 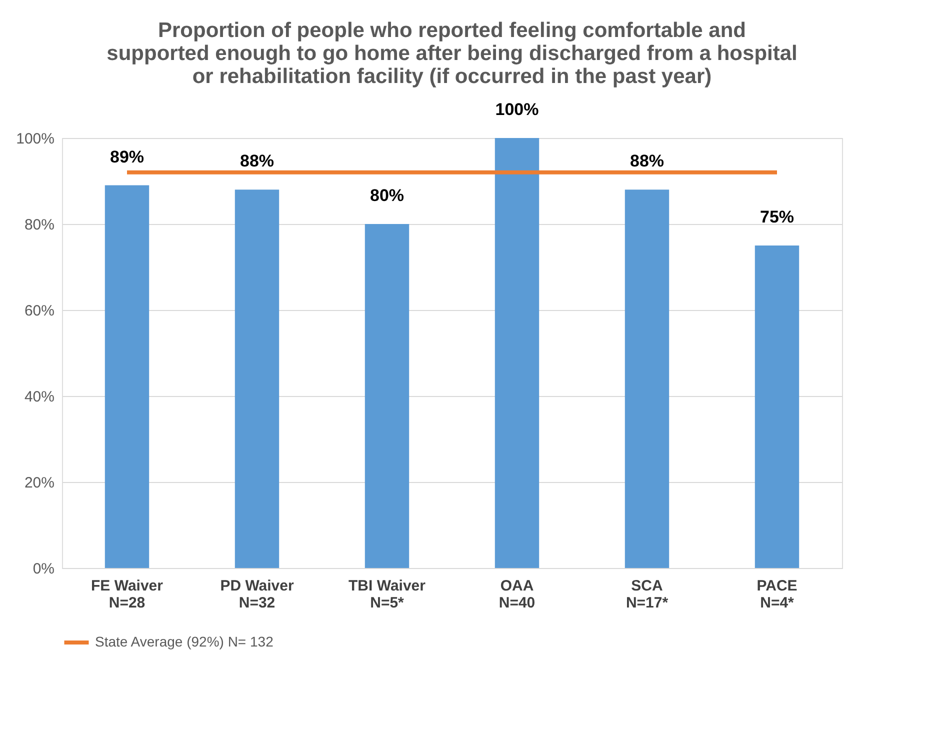 What do you see at coordinates (452, 53) in the screenshot?
I see `chart-title: Proportion of people who reported feeling comfortable and supported enough to go home after being discharged from a hospital or rehabilitation facility (if occurred in the past year)` at bounding box center [452, 53].